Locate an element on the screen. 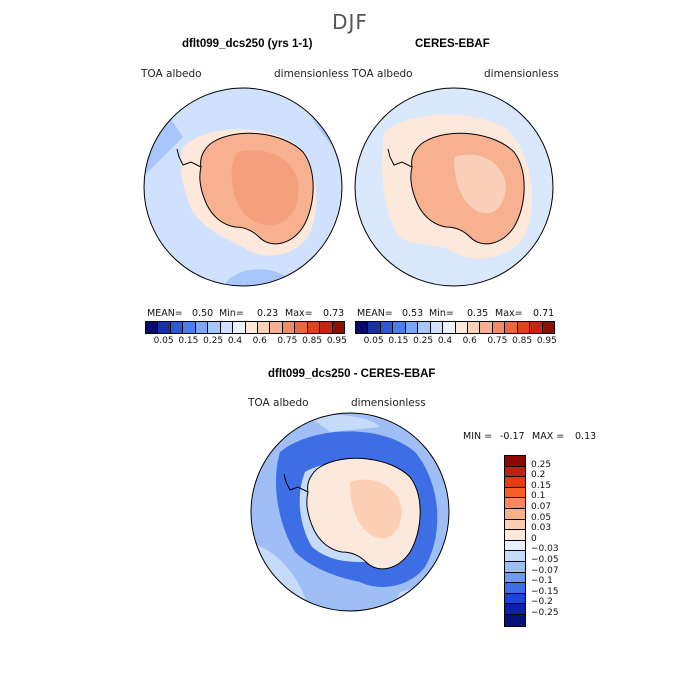  diff-field-label: TOA albedo is located at coordinates (278, 403).